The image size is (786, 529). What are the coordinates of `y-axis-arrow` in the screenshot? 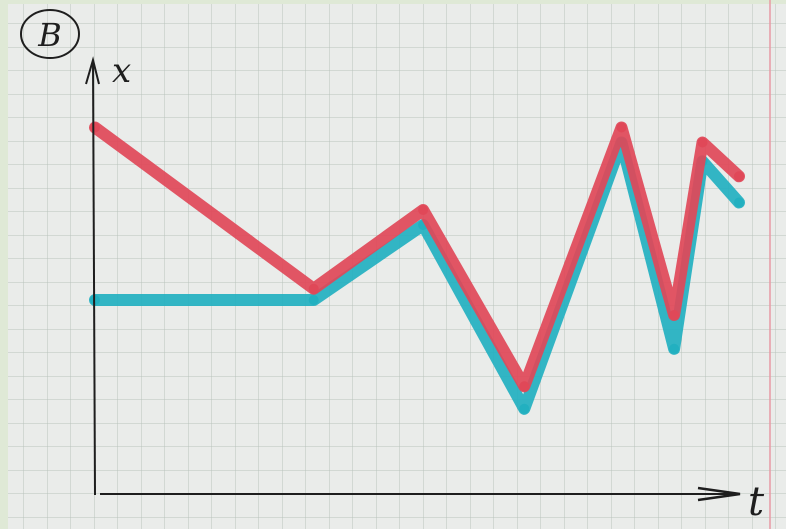 It's located at (92, 70).